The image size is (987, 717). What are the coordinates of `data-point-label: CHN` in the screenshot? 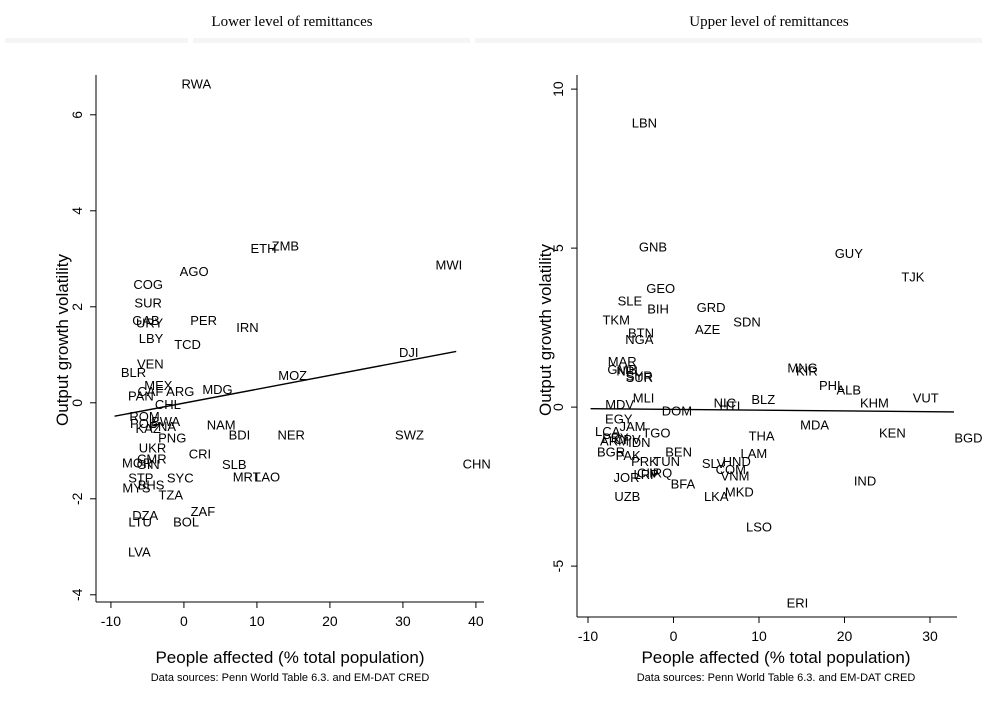 It's located at (477, 463).